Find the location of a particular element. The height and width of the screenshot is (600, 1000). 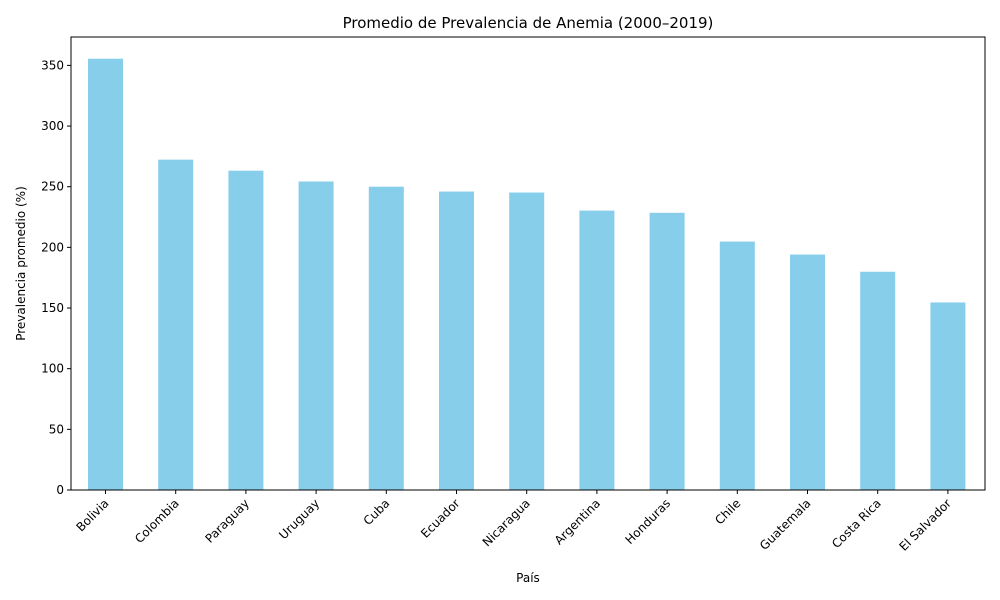

x-axis-label: País is located at coordinates (528, 578).